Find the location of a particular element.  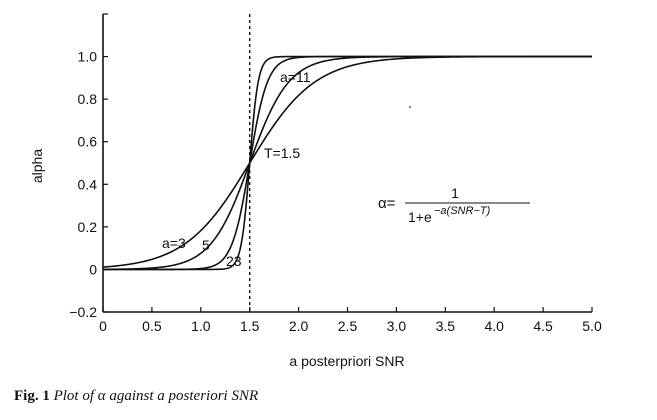

formula-denominator: 1+e is located at coordinates (420, 217).